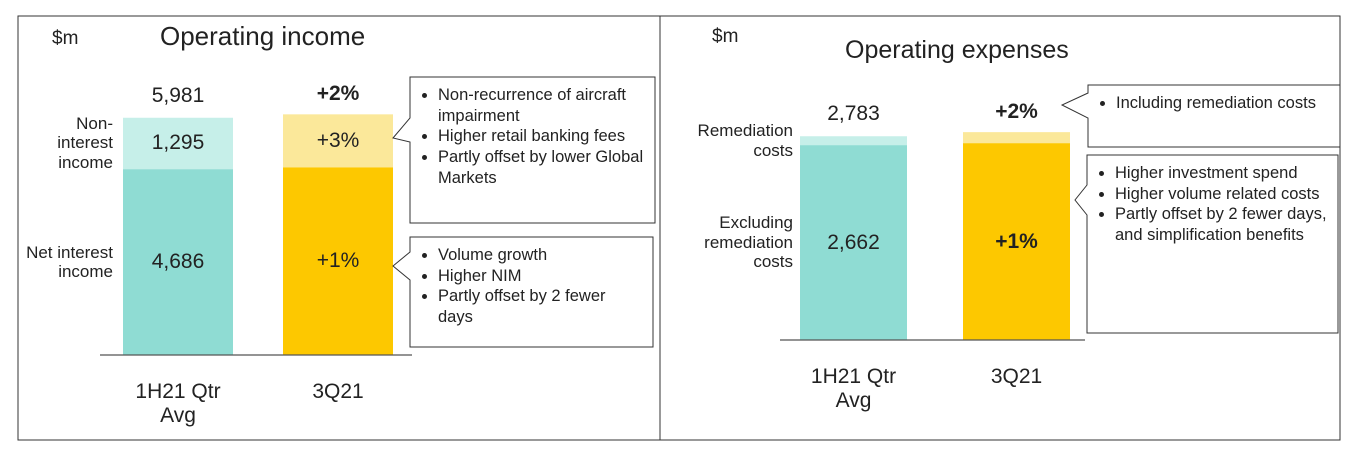 This screenshot has height=457, width=1360. I want to click on callout-text: Including remediation costs, so click(1210, 103).